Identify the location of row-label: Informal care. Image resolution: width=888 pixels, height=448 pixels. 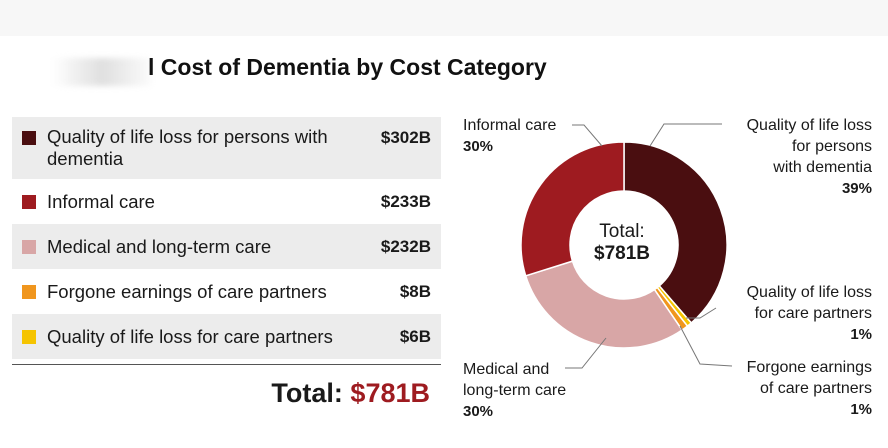
(101, 201).